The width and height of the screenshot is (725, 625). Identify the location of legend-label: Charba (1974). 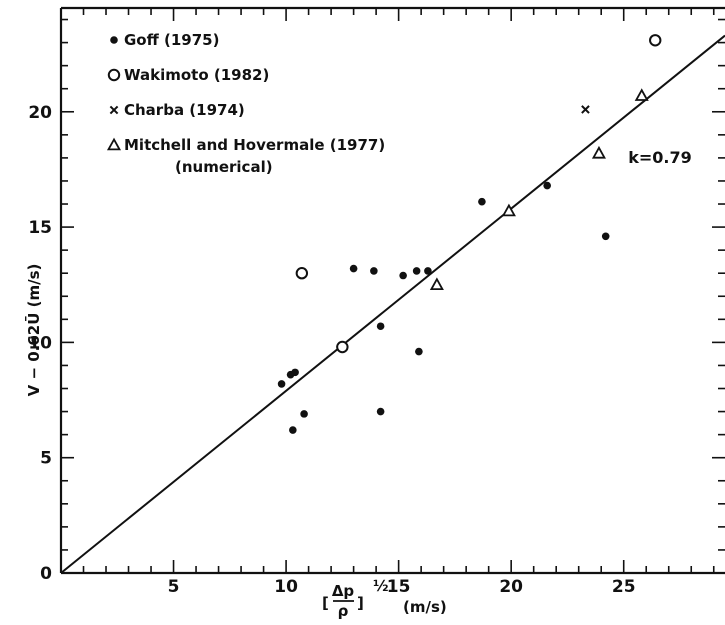
(184, 110).